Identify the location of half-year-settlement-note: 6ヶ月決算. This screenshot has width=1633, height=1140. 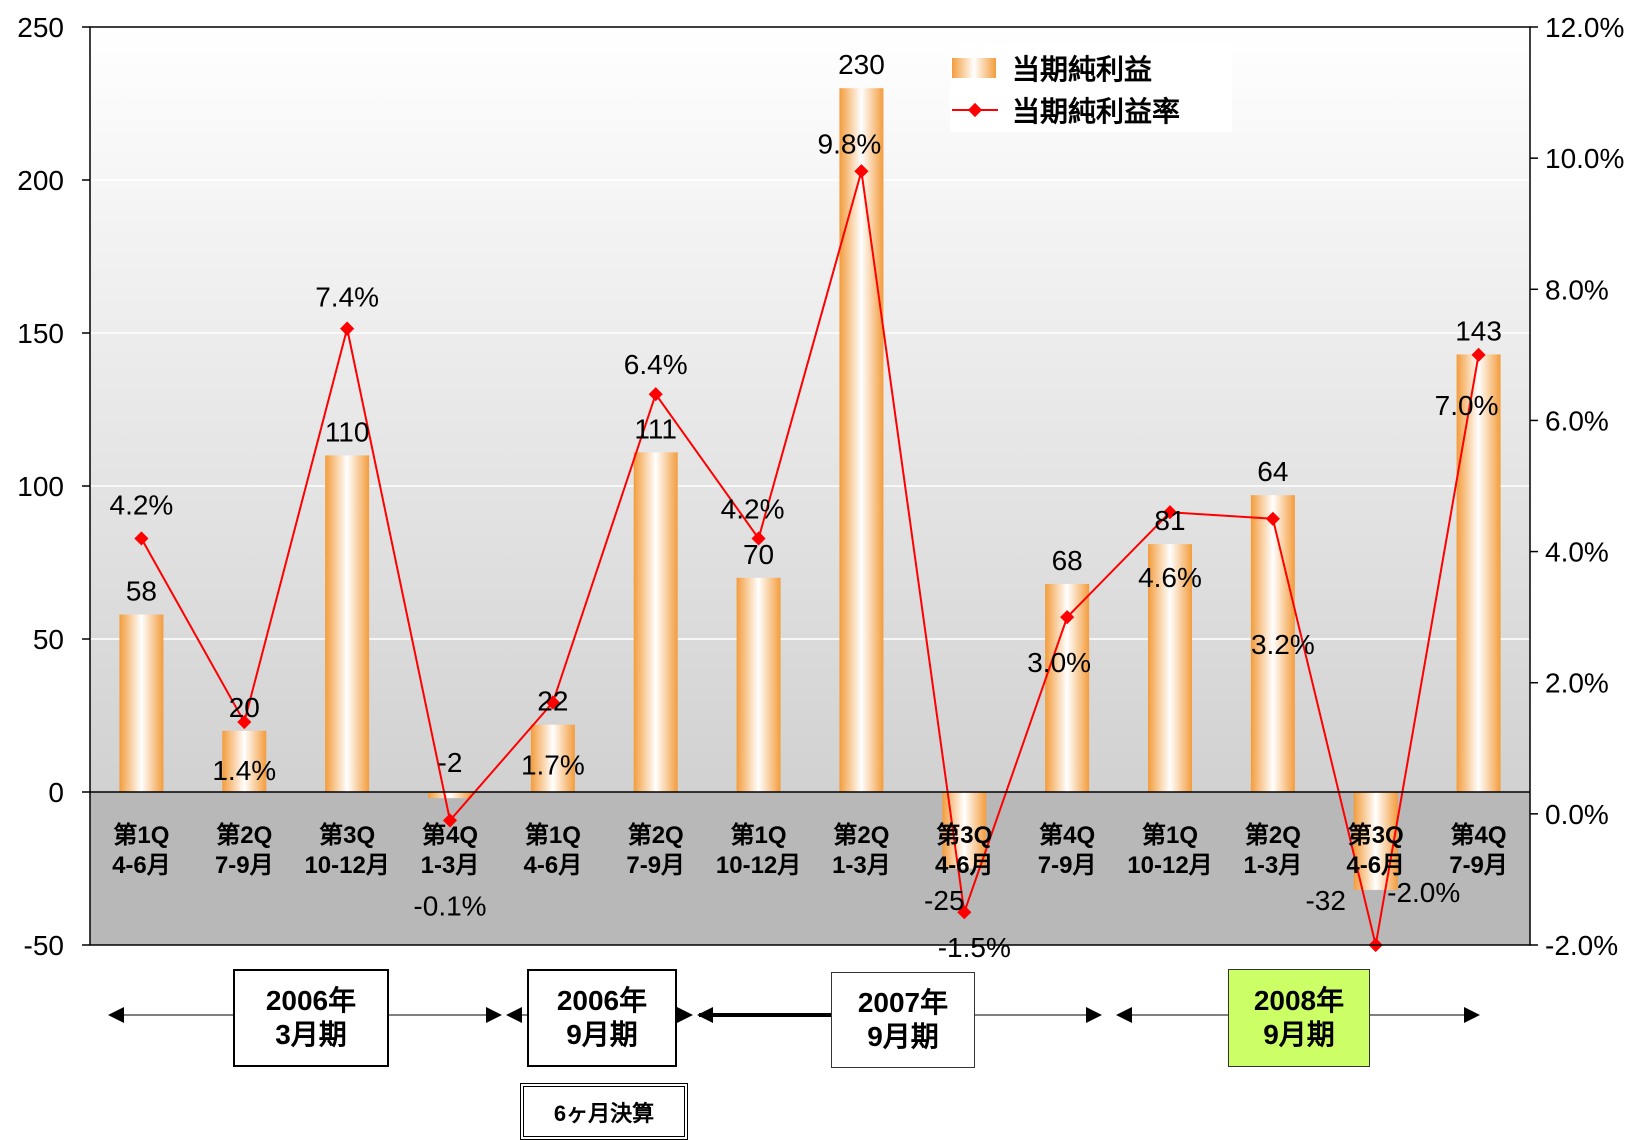
(604, 1111).